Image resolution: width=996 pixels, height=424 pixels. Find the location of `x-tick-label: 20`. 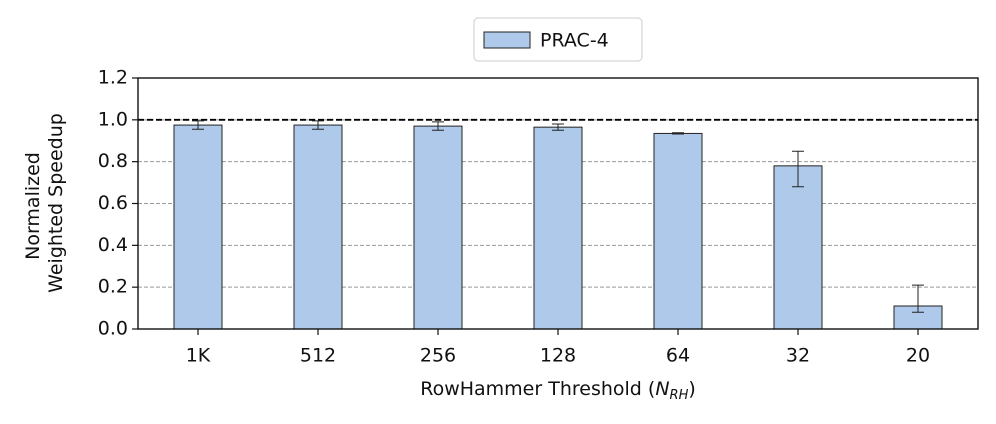

x-tick-label: 20 is located at coordinates (918, 356).